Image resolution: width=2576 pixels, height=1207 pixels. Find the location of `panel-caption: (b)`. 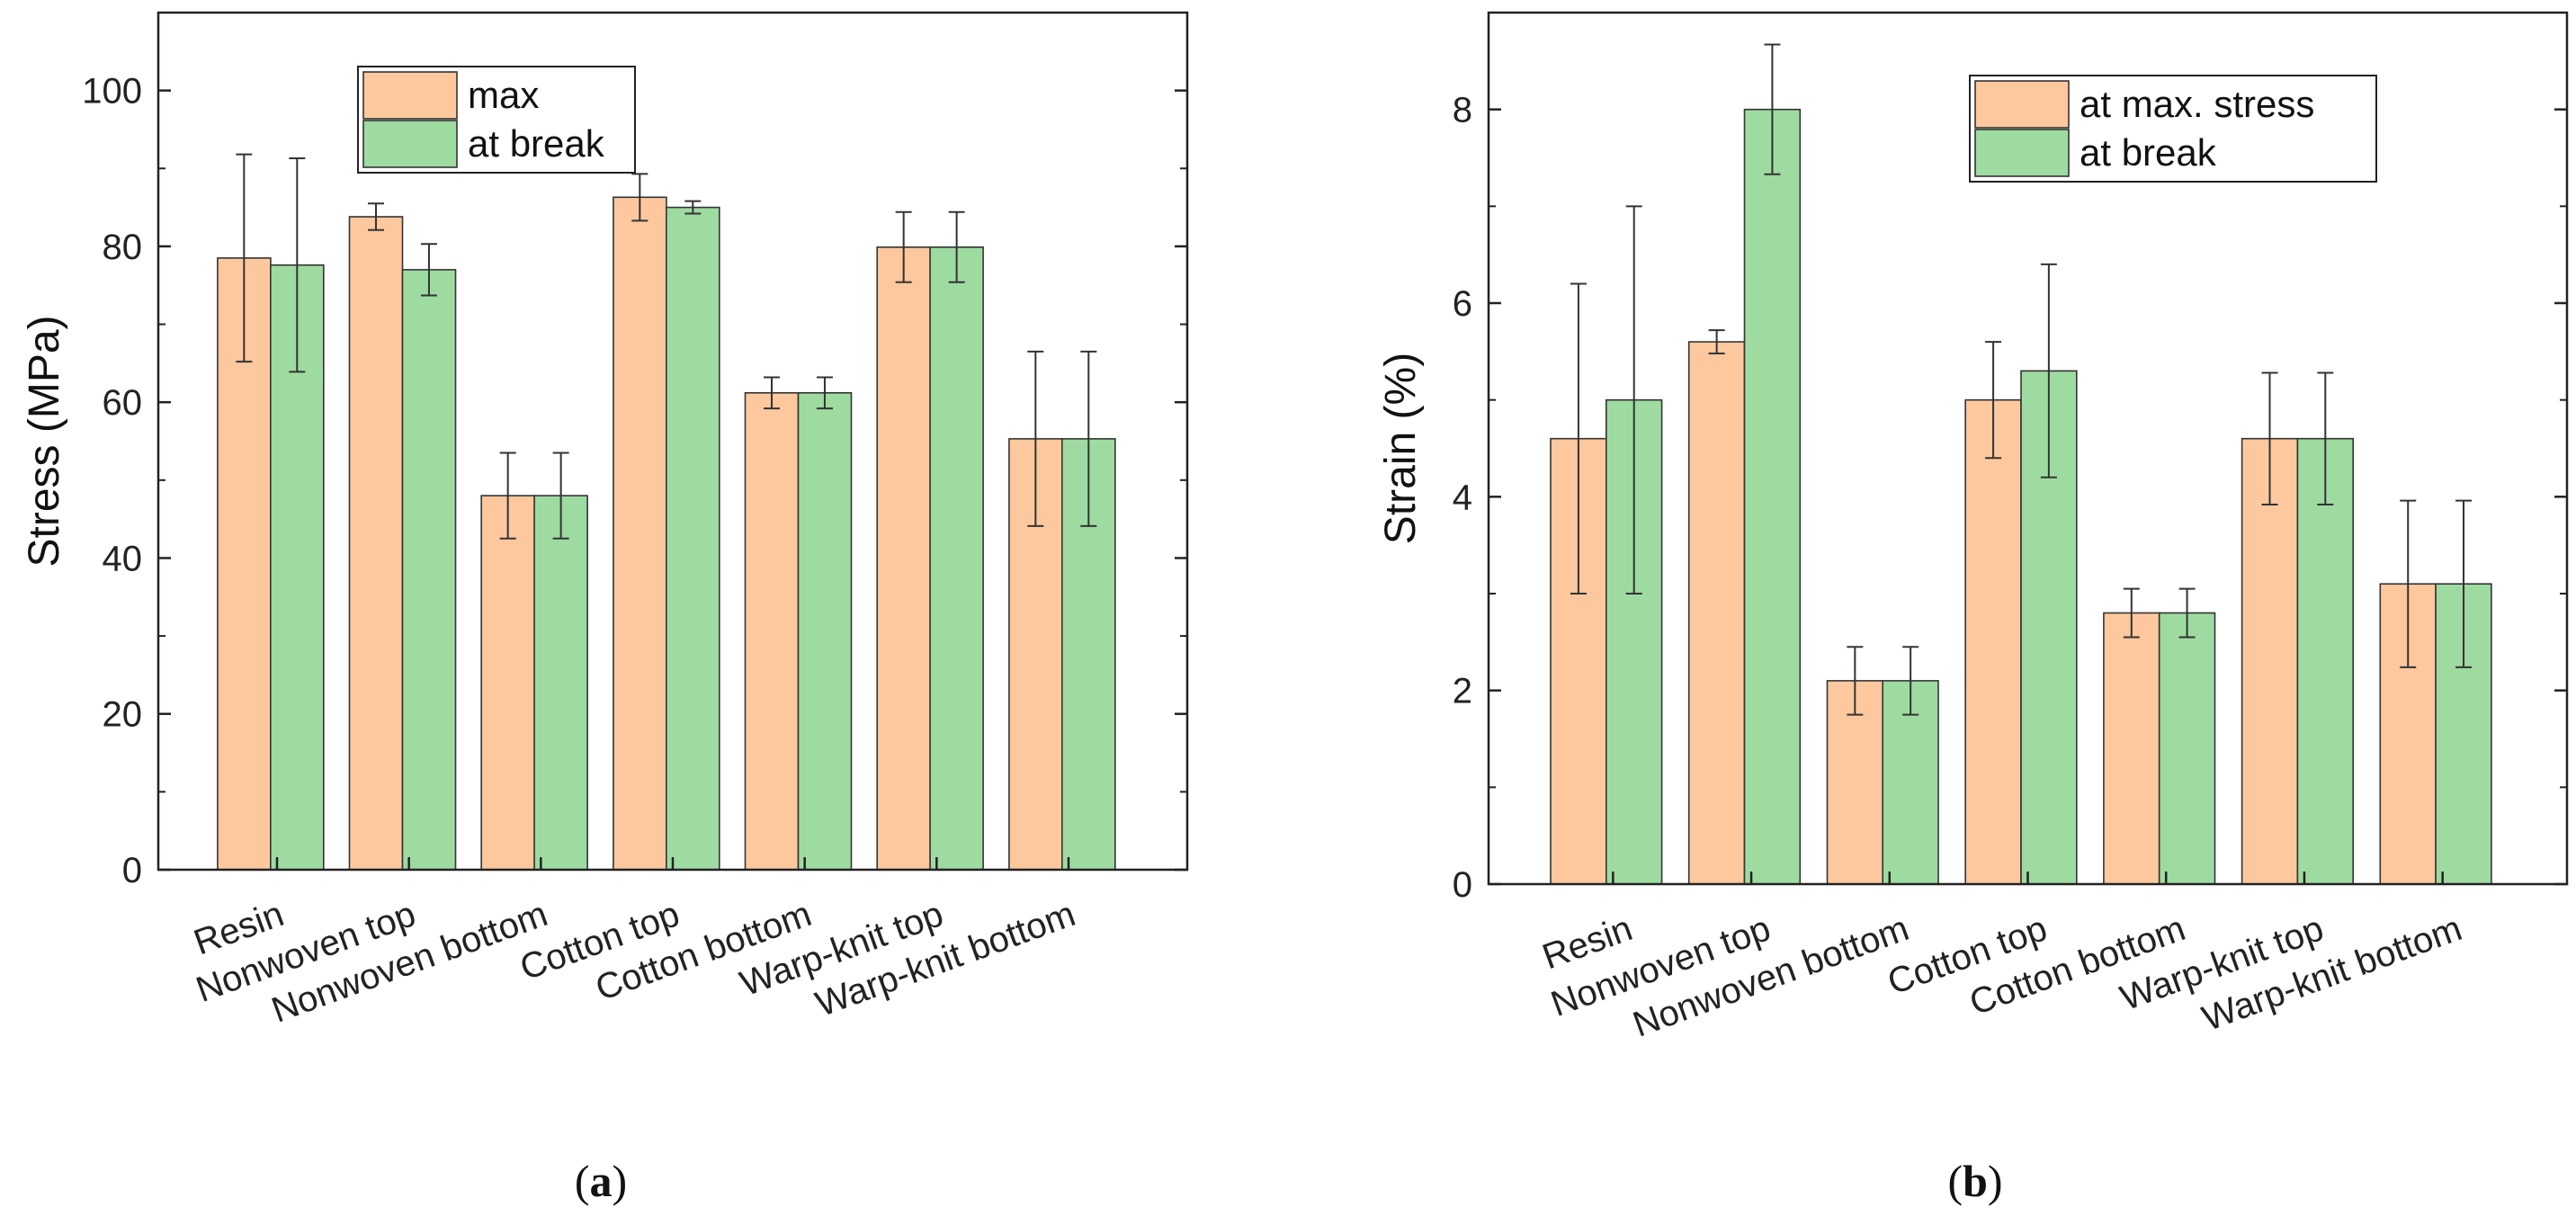

panel-caption: (b) is located at coordinates (1974, 1181).